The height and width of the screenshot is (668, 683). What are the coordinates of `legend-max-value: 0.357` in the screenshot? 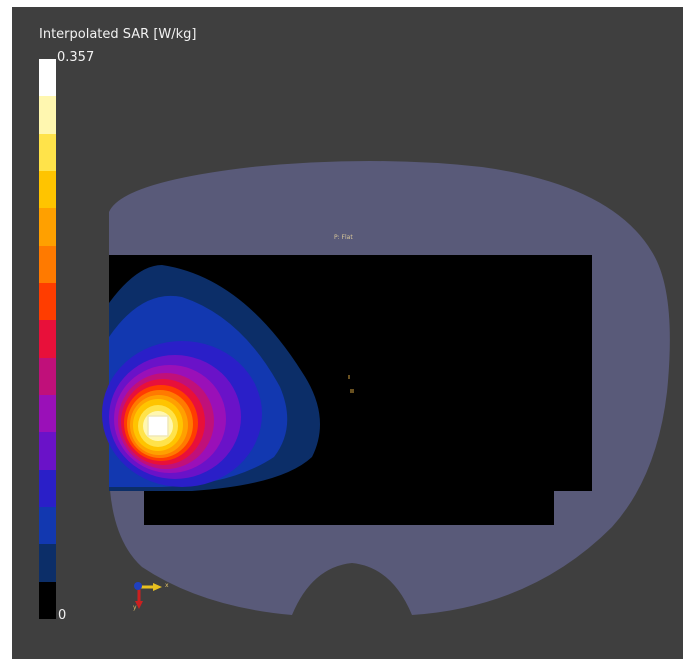 It's located at (76, 57).